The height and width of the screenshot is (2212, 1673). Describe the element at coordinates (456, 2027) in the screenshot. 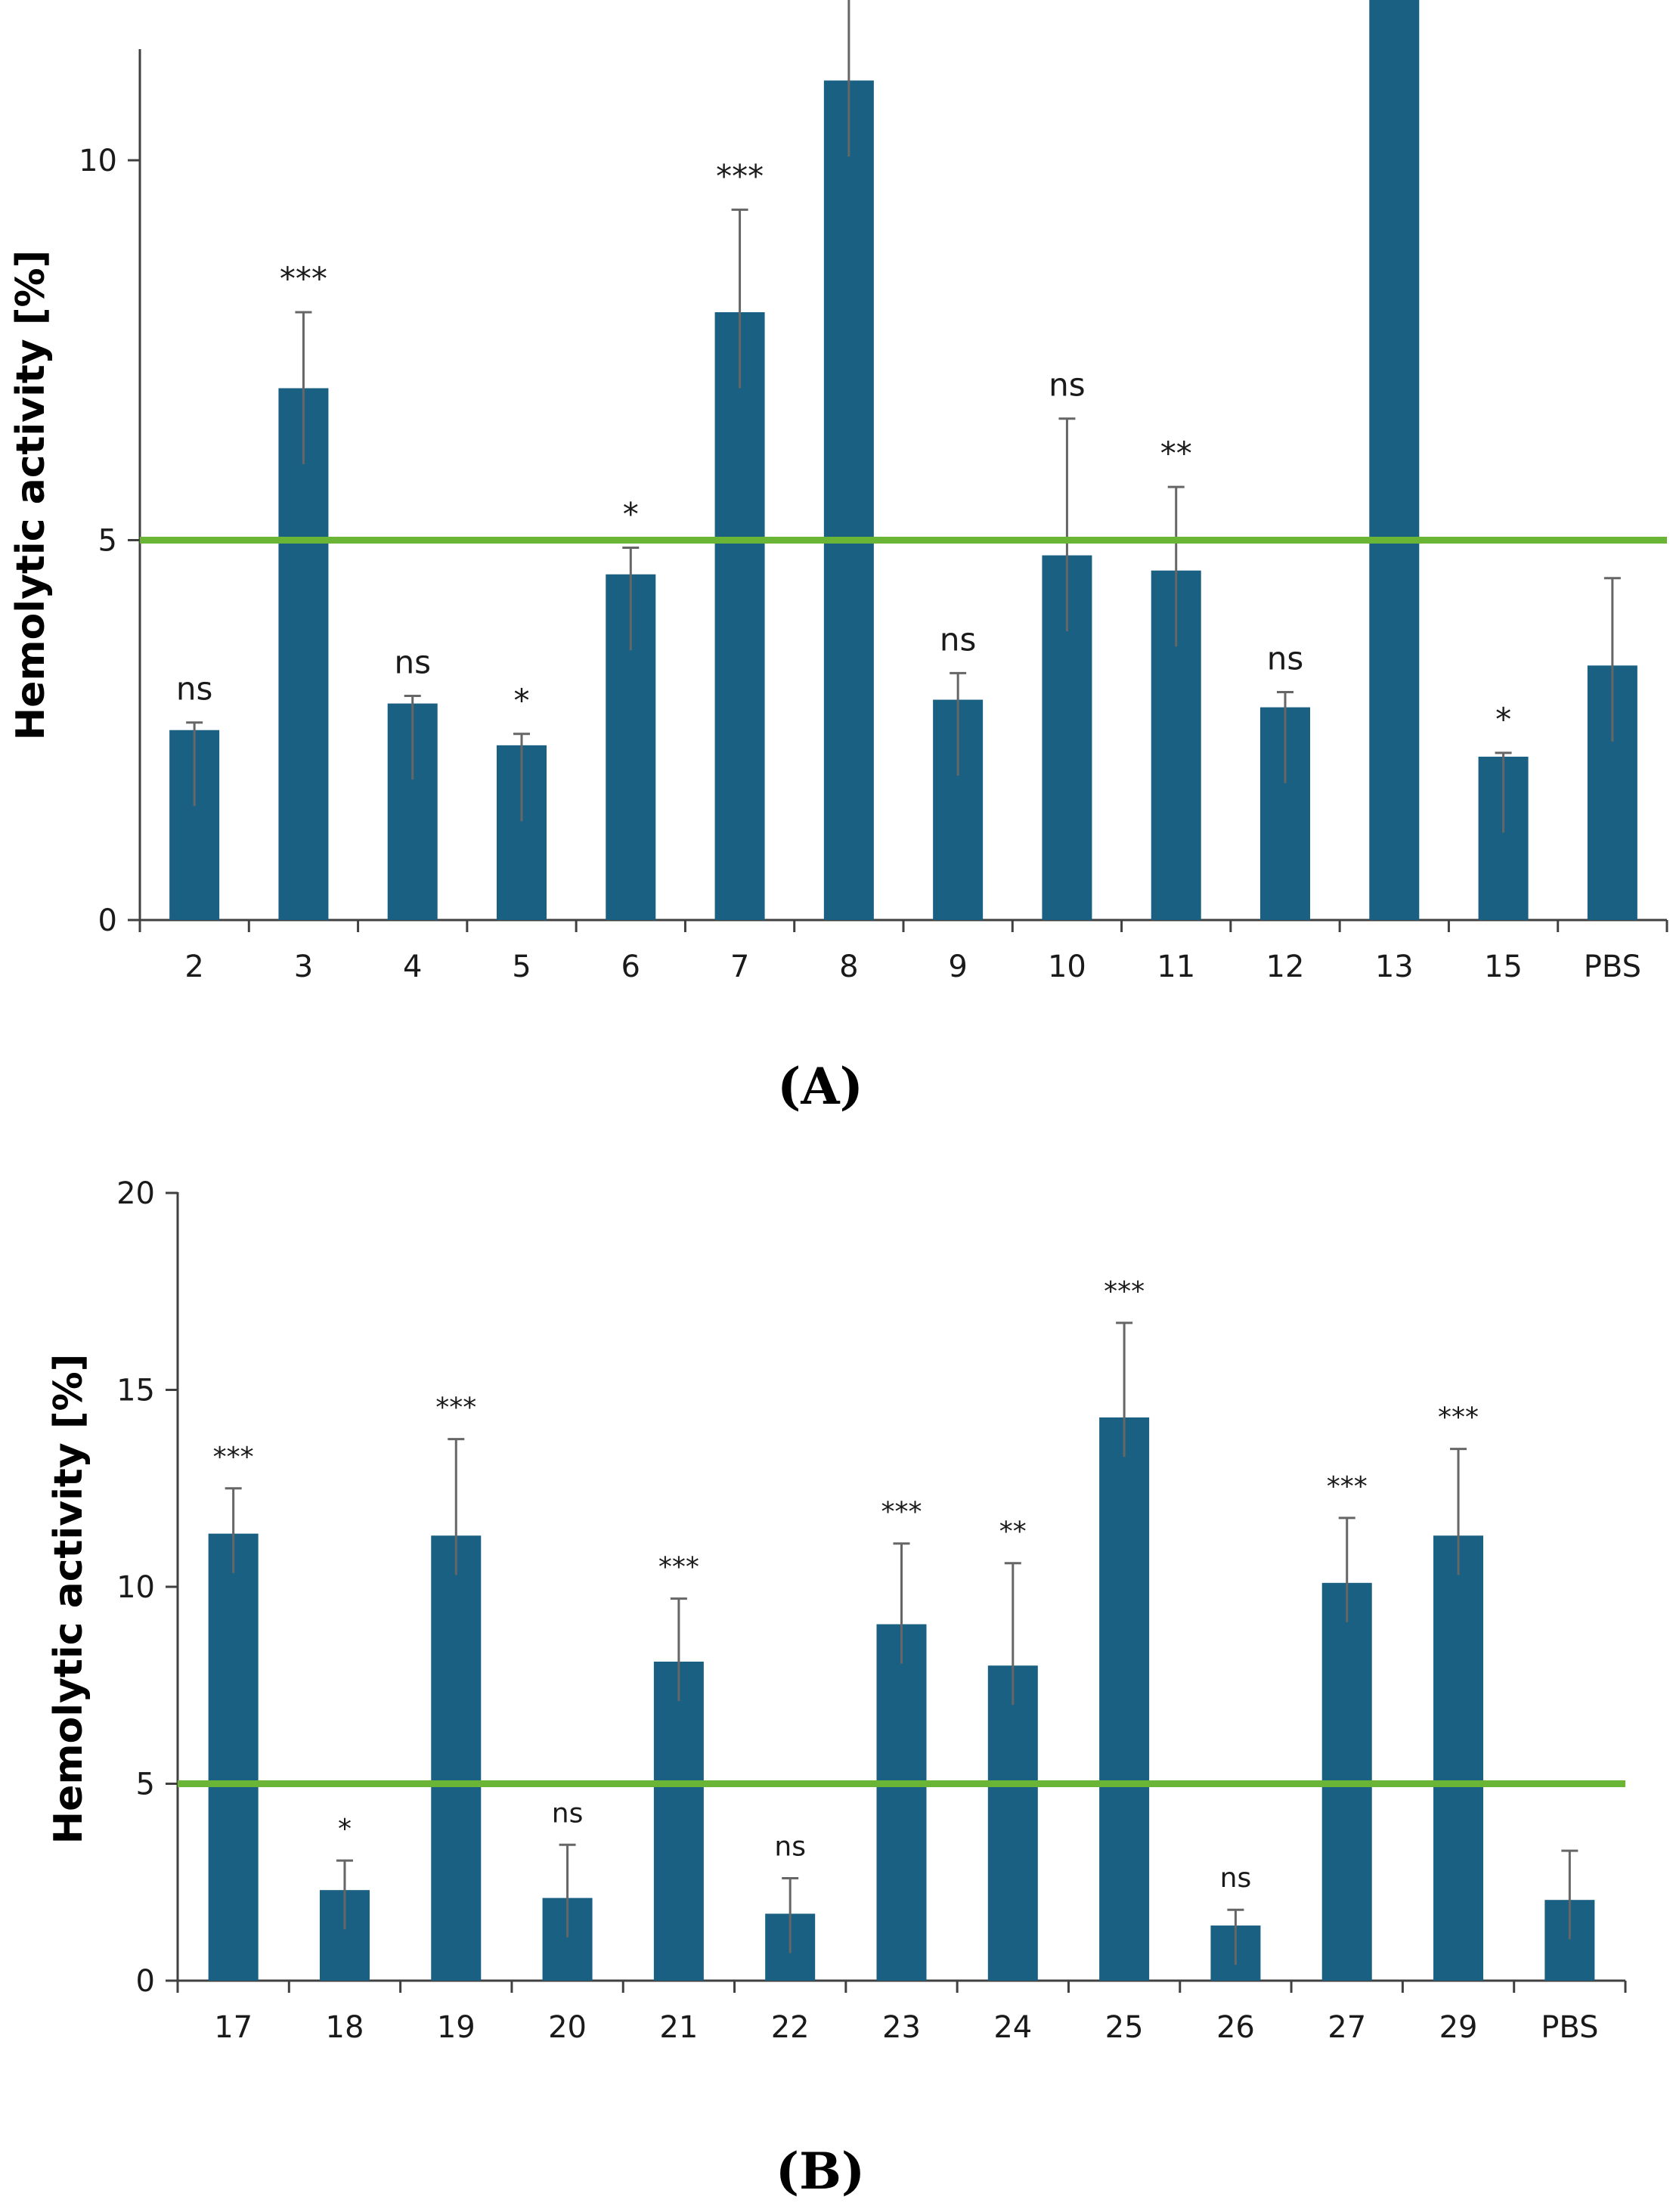

I see `x-tick-label: 19` at that location.